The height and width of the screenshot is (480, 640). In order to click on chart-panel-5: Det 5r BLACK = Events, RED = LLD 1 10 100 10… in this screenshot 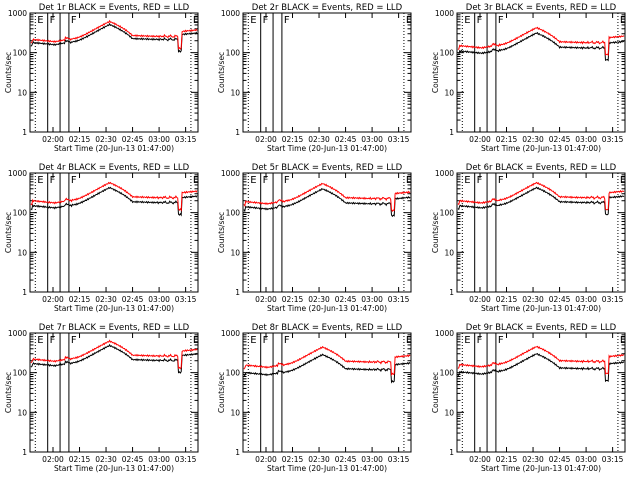, I will do `click(314, 238)`.